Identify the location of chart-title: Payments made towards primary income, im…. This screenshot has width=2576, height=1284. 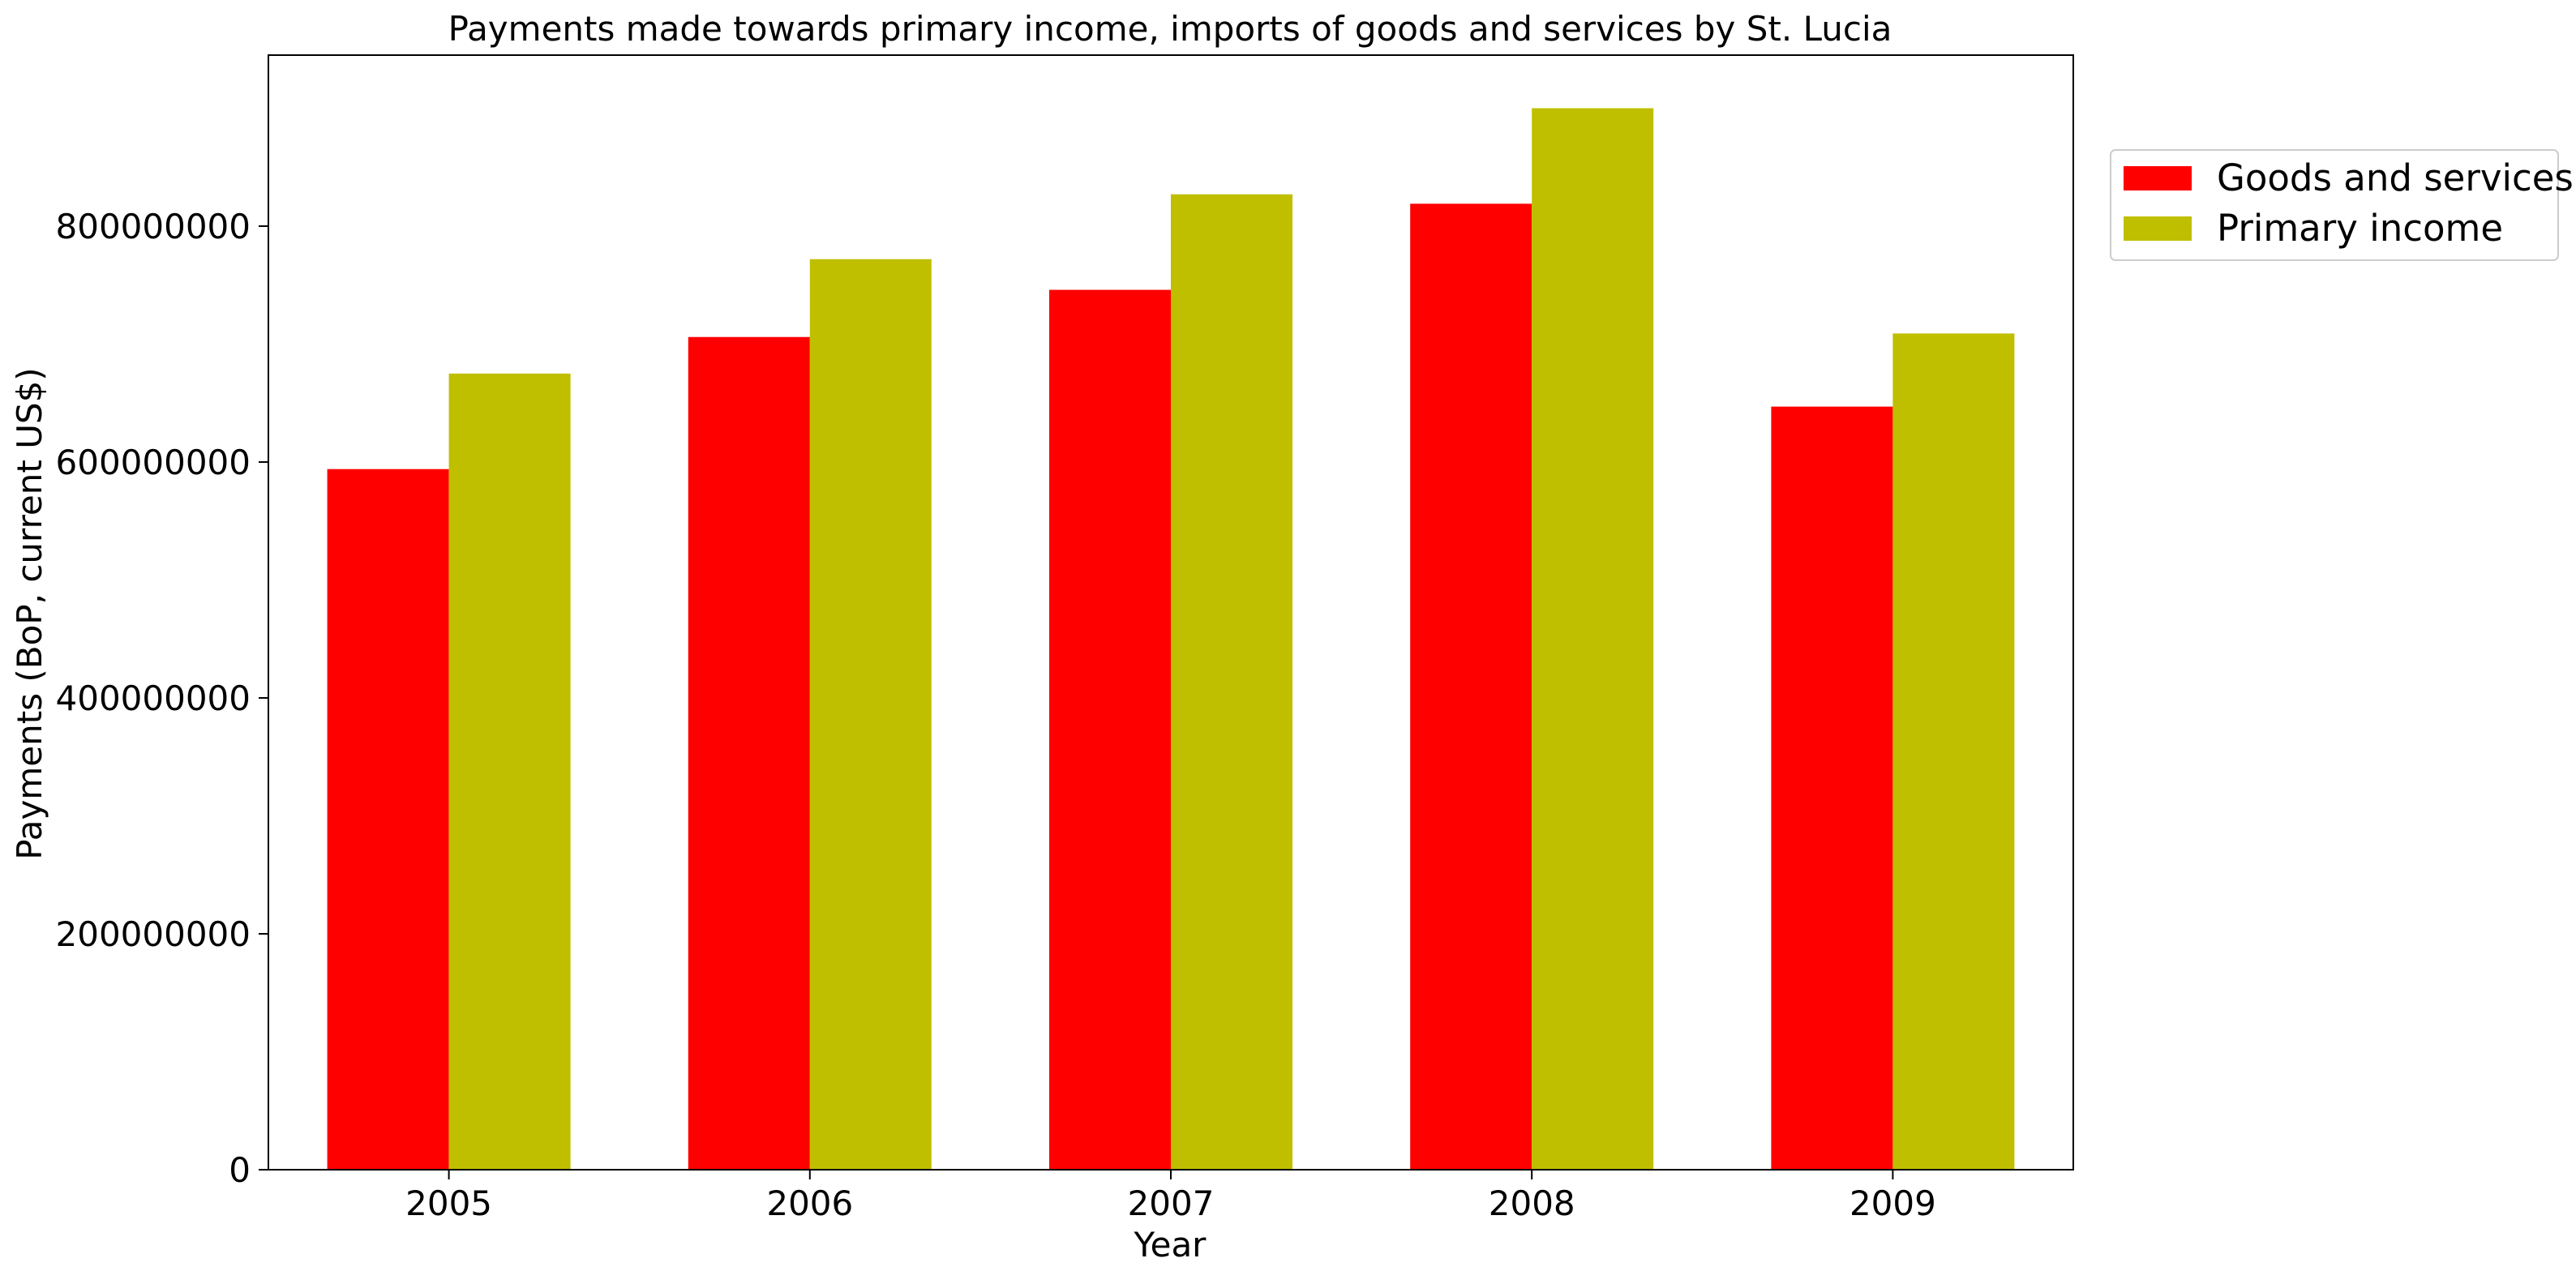
(1170, 29).